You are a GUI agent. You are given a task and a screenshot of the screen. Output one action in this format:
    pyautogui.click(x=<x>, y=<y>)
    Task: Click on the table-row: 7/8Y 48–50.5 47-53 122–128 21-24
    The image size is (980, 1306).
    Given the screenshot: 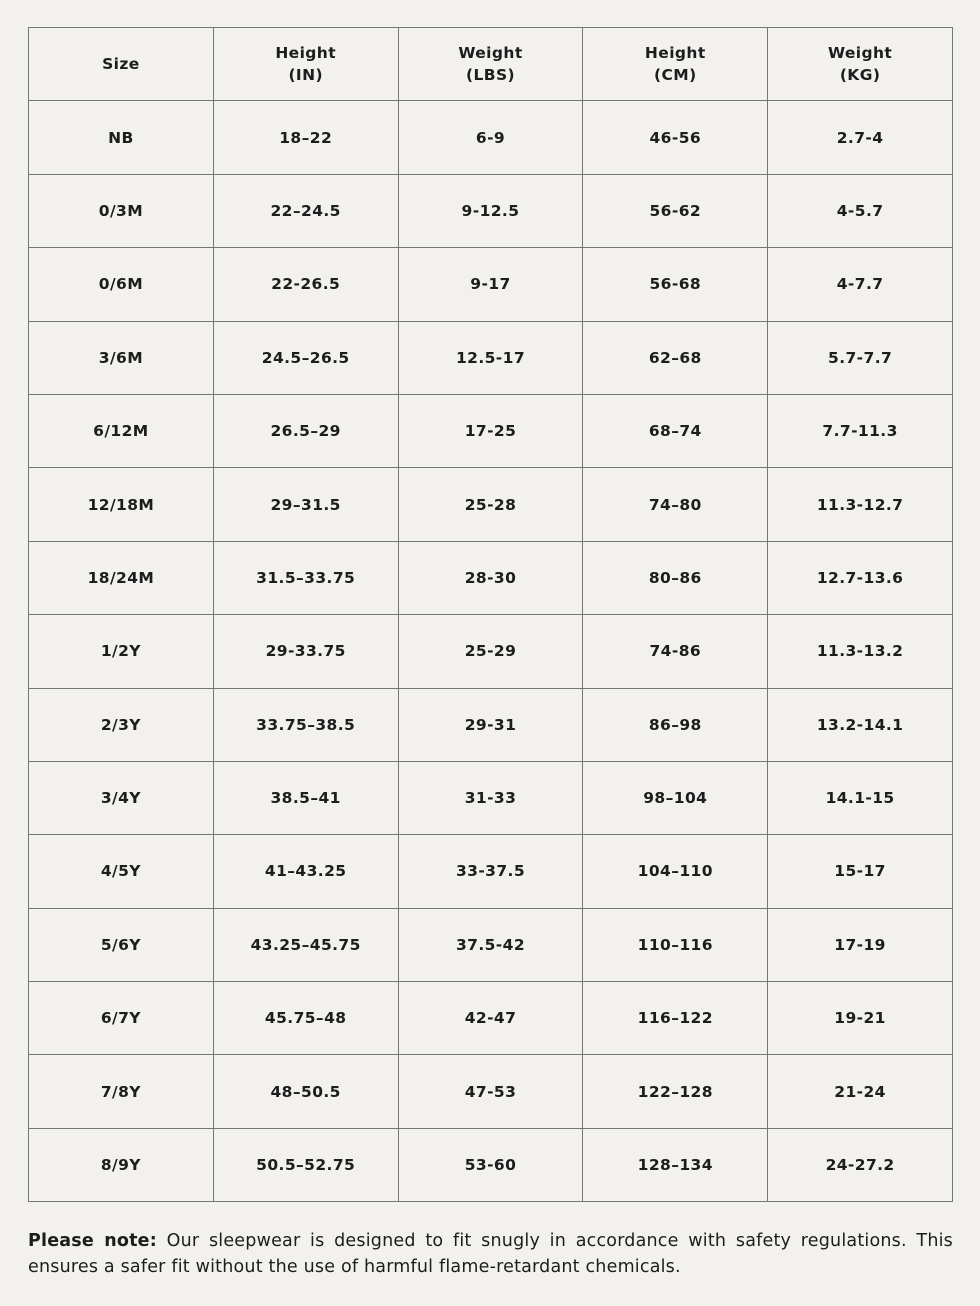 What is the action you would take?
    pyautogui.click(x=490, y=1091)
    